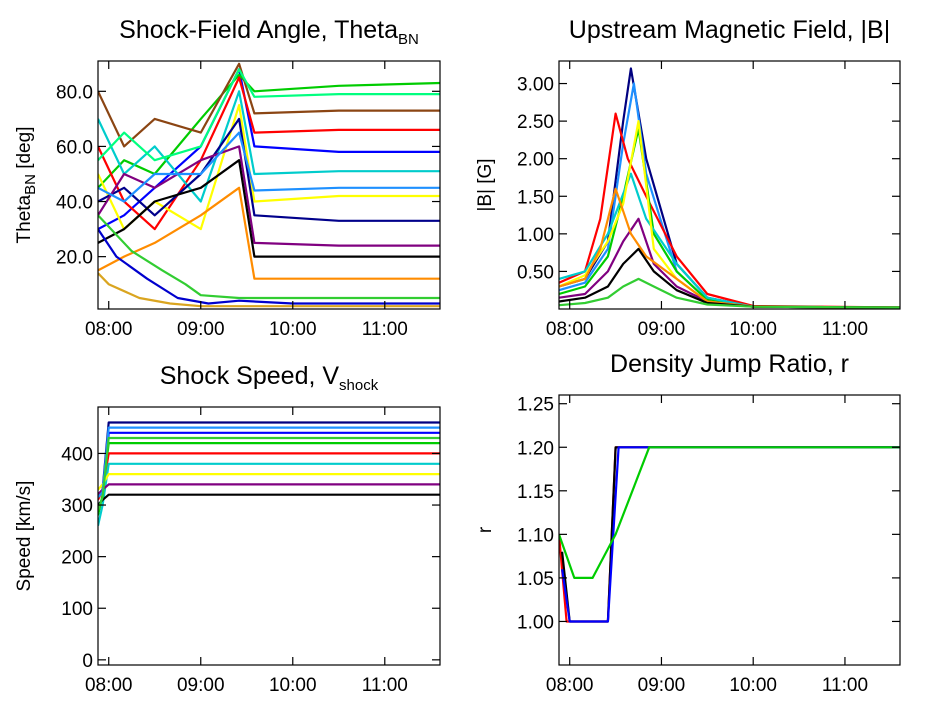  What do you see at coordinates (535, 160) in the screenshot?
I see `y-tick-label: 2.00` at bounding box center [535, 160].